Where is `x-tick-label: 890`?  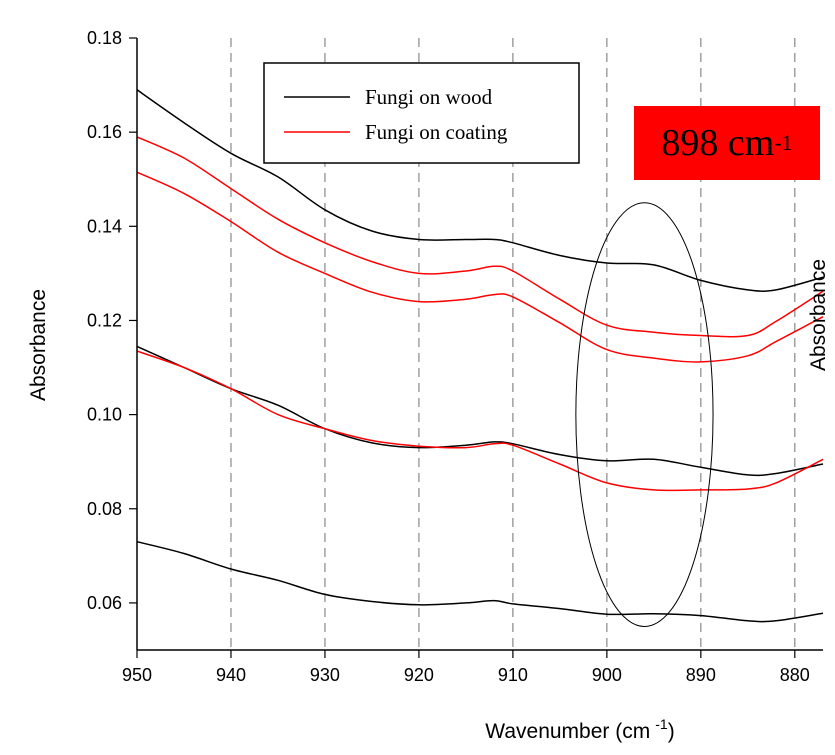
x-tick-label: 890 is located at coordinates (701, 675).